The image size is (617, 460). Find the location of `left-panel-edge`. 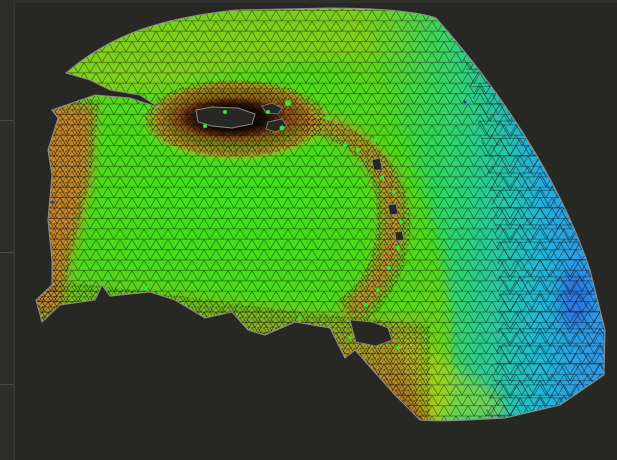

left-panel-edge is located at coordinates (7, 230).